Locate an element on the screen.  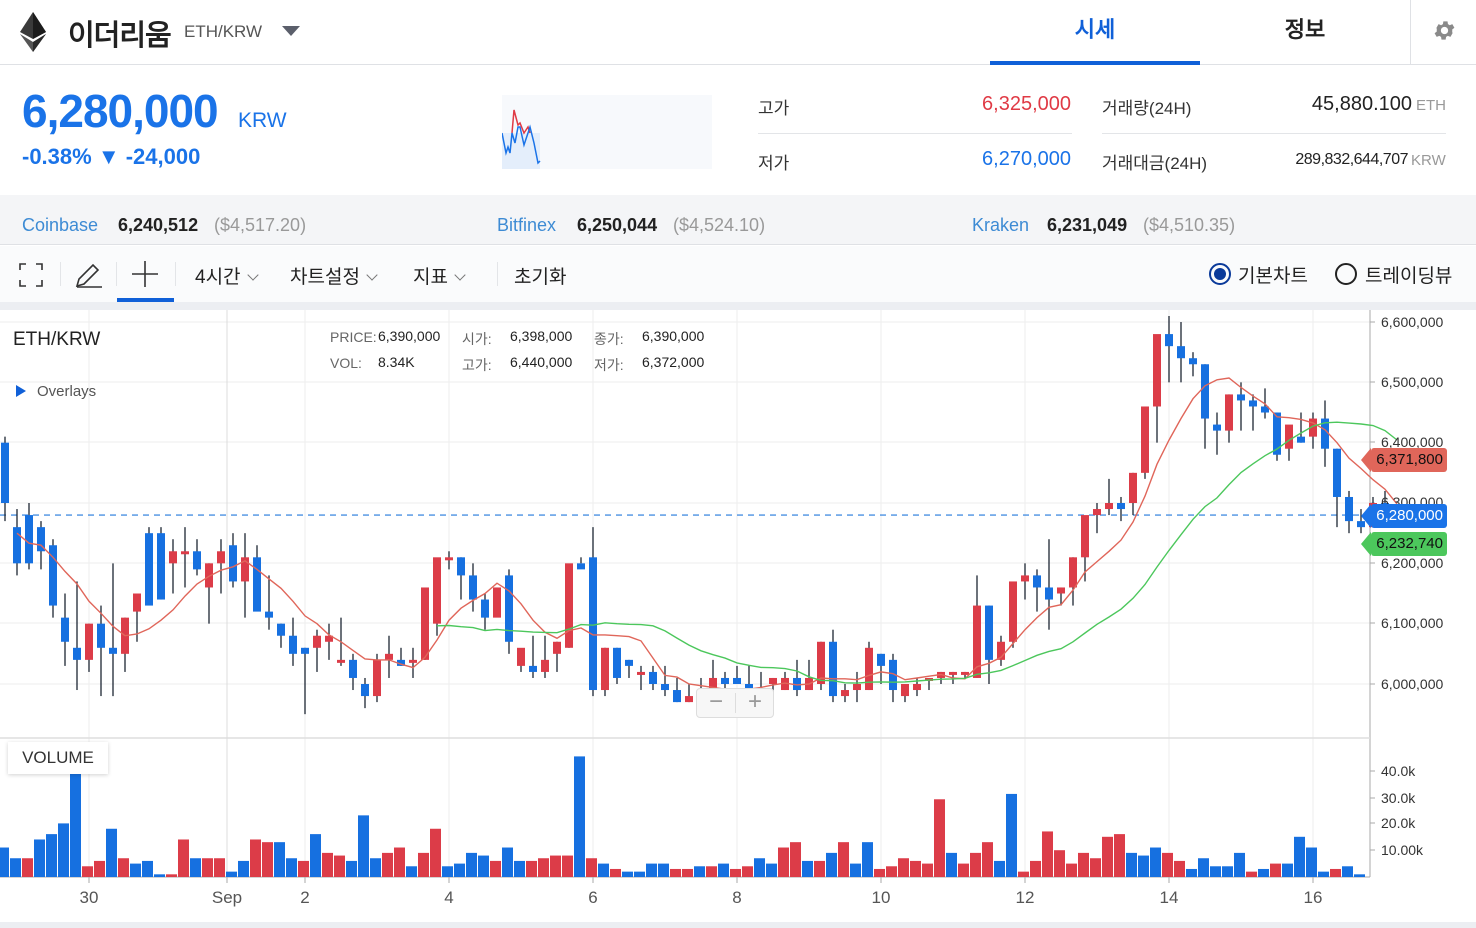
exchange-name: Coinbase is located at coordinates (60, 225).